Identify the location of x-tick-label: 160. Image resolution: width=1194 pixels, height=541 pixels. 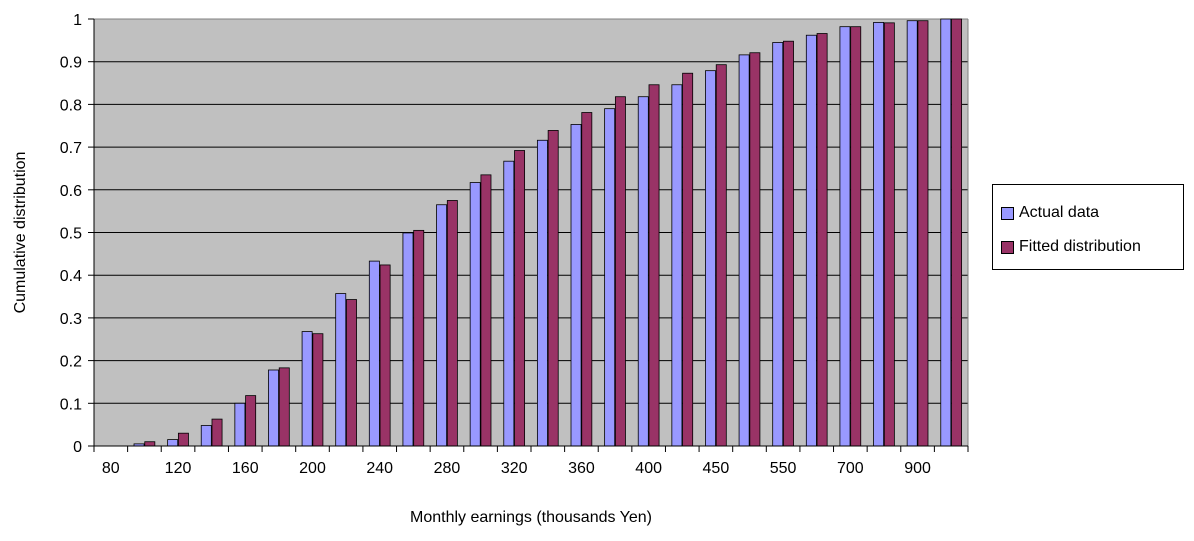
(245, 468).